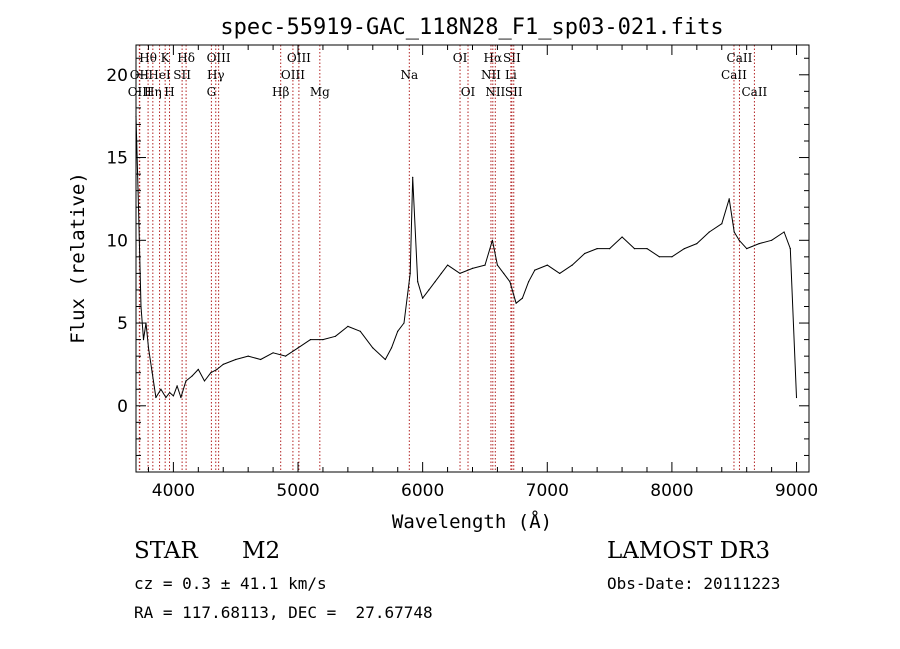 The width and height of the screenshot is (900, 649). What do you see at coordinates (230, 583) in the screenshot?
I see `redshift-readout: cz = 0.3 ± 41.1 km/s` at bounding box center [230, 583].